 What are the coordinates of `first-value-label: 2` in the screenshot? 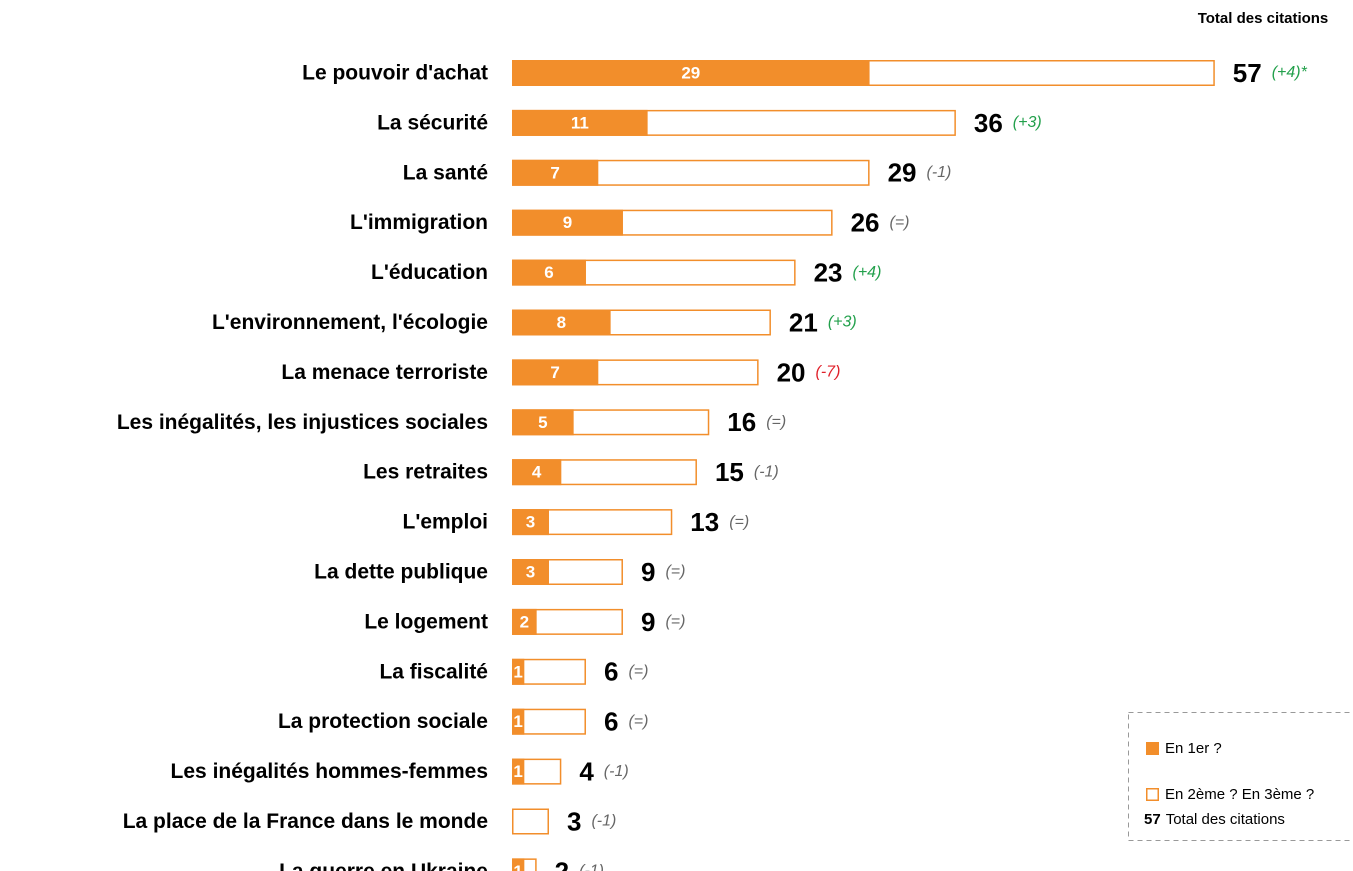 It's located at (524, 621).